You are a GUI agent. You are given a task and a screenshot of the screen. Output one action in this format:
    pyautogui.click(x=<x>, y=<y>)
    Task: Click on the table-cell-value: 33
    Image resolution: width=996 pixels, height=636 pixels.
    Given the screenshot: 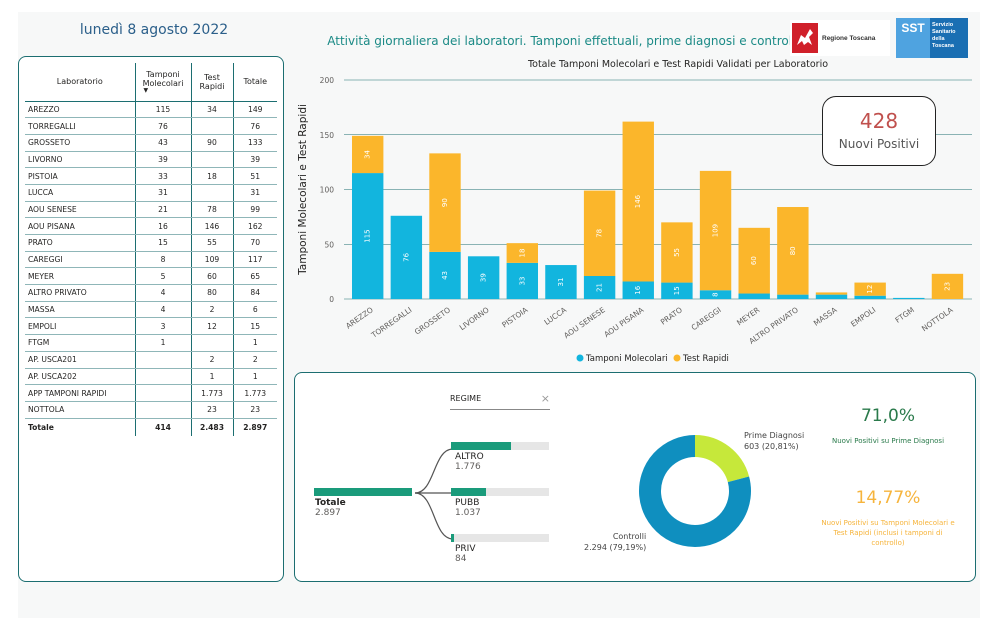 What is the action you would take?
    pyautogui.click(x=162, y=176)
    